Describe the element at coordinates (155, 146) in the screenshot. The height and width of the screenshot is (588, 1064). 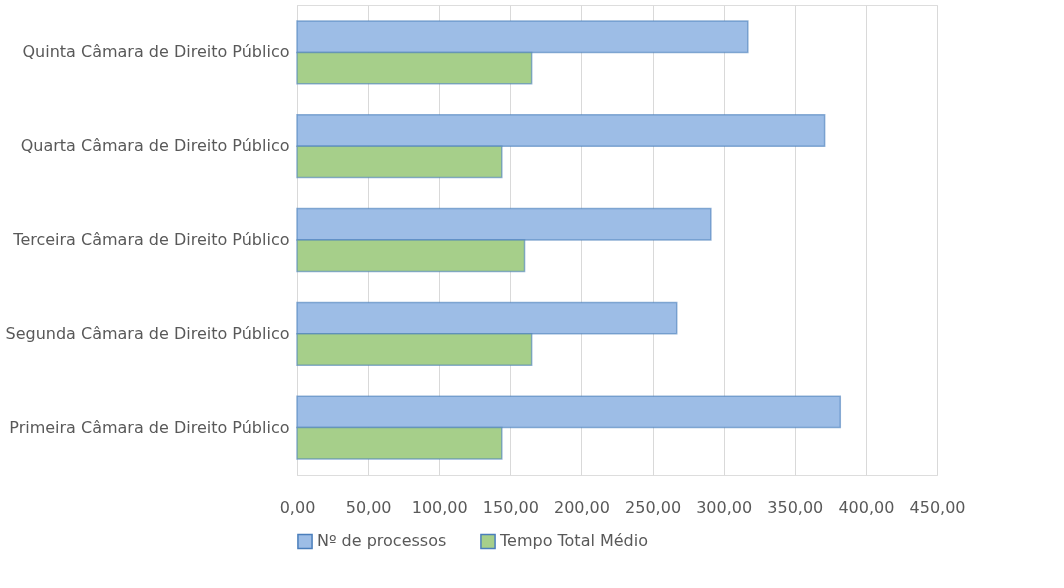
I see `y-tick-label: Quarta Câmara de Direito Público` at that location.